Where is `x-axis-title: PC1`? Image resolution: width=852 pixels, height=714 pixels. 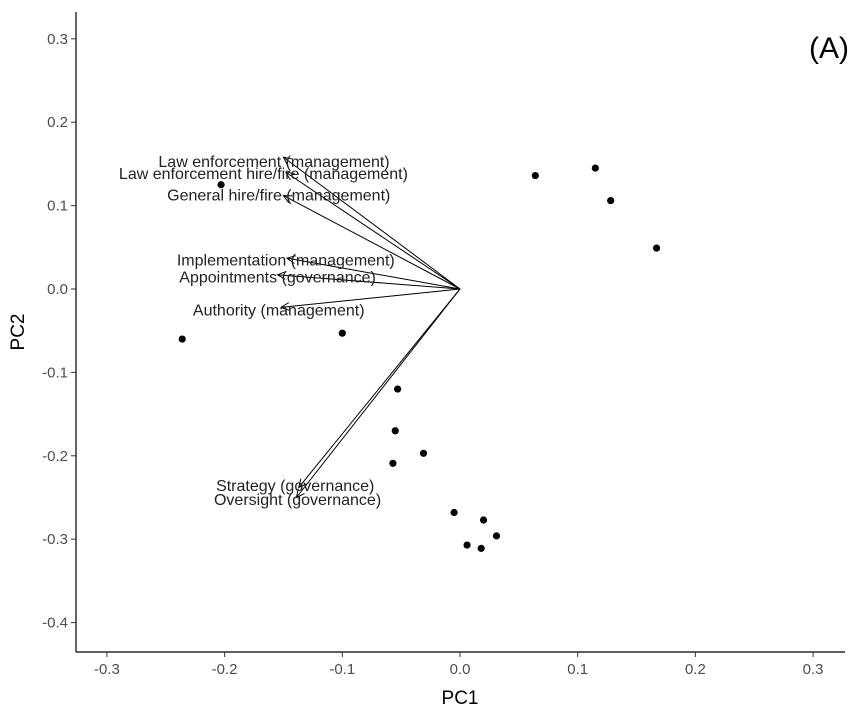 x-axis-title: PC1 is located at coordinates (460, 698).